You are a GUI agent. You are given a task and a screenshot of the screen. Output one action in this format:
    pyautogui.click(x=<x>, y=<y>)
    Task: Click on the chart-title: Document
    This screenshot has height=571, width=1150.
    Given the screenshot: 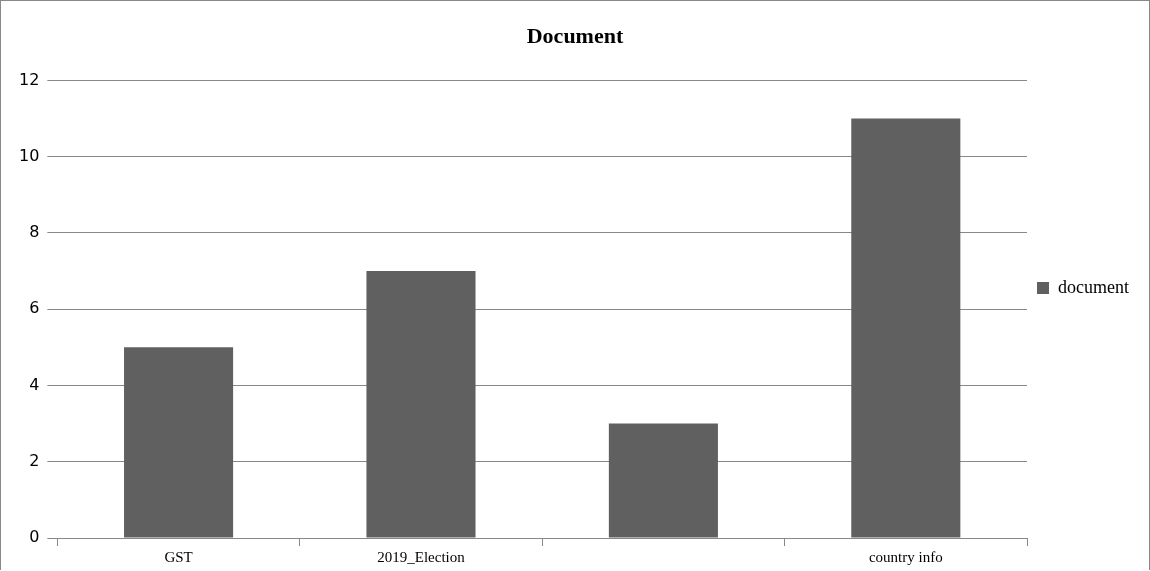 What is the action you would take?
    pyautogui.click(x=575, y=35)
    